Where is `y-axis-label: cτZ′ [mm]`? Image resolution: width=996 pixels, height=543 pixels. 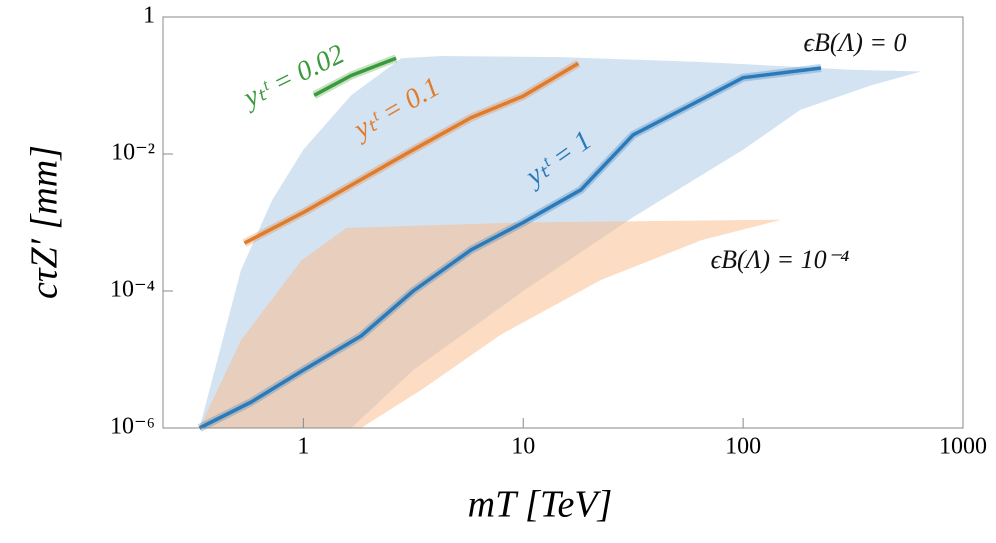 y-axis-label: cτZ′ [mm] is located at coordinates (45, 222).